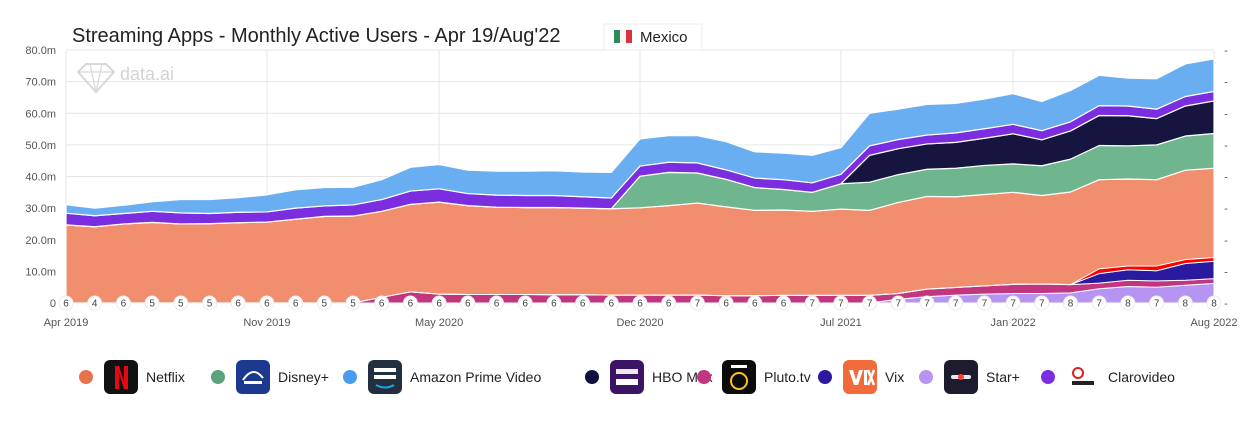 This screenshot has width=1248, height=440. Describe the element at coordinates (653, 37) in the screenshot. I see `region-selector: Mexico` at that location.